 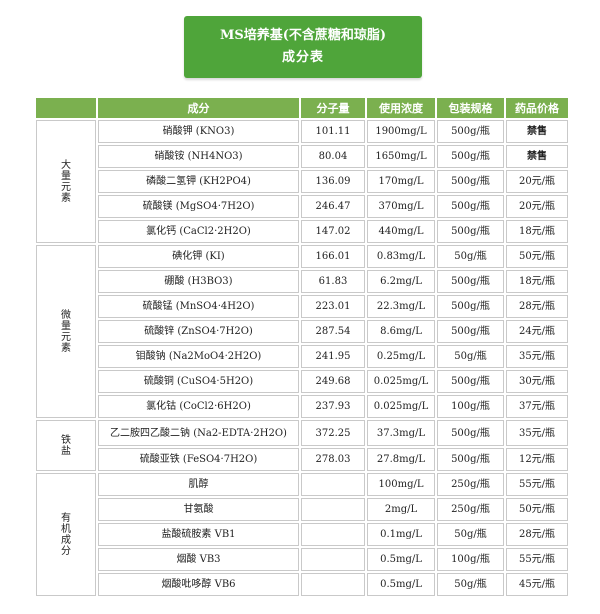 I want to click on component-name: 氯化钙 (CaCl2·2H2O), so click(x=198, y=231).